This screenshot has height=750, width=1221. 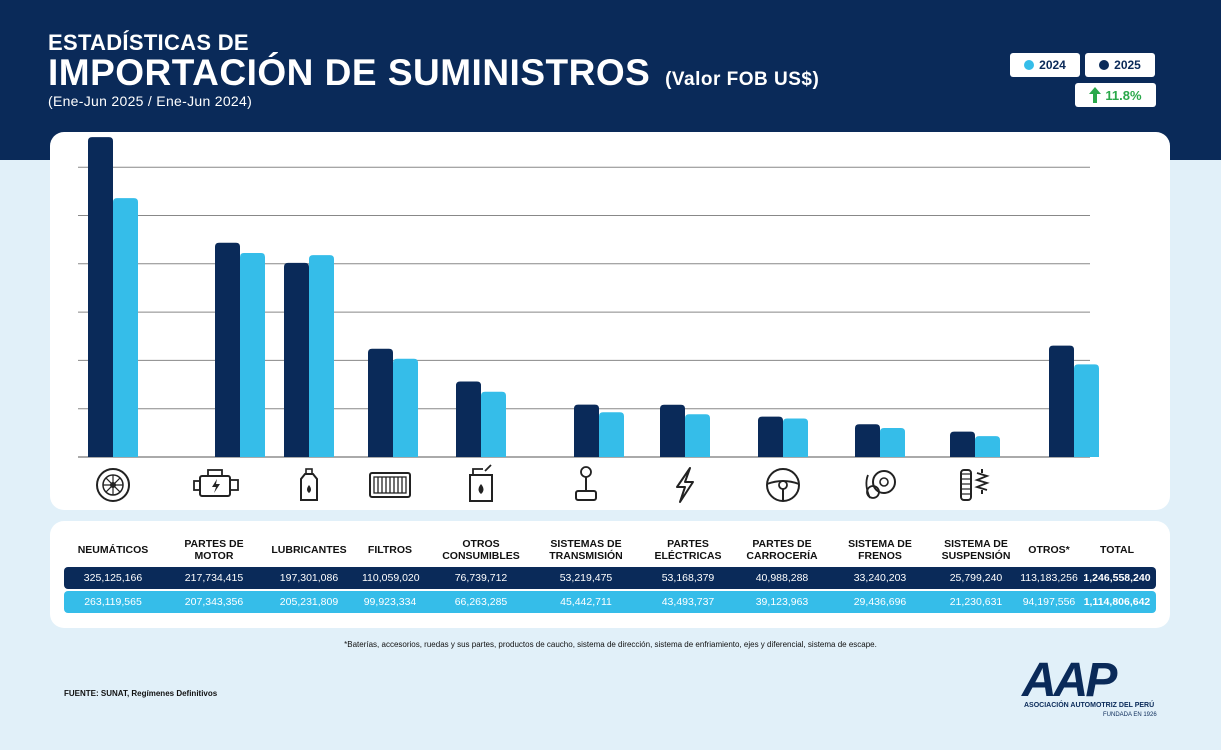 I want to click on table-header-cell: SISTEMA DE FRENOS, so click(x=880, y=550).